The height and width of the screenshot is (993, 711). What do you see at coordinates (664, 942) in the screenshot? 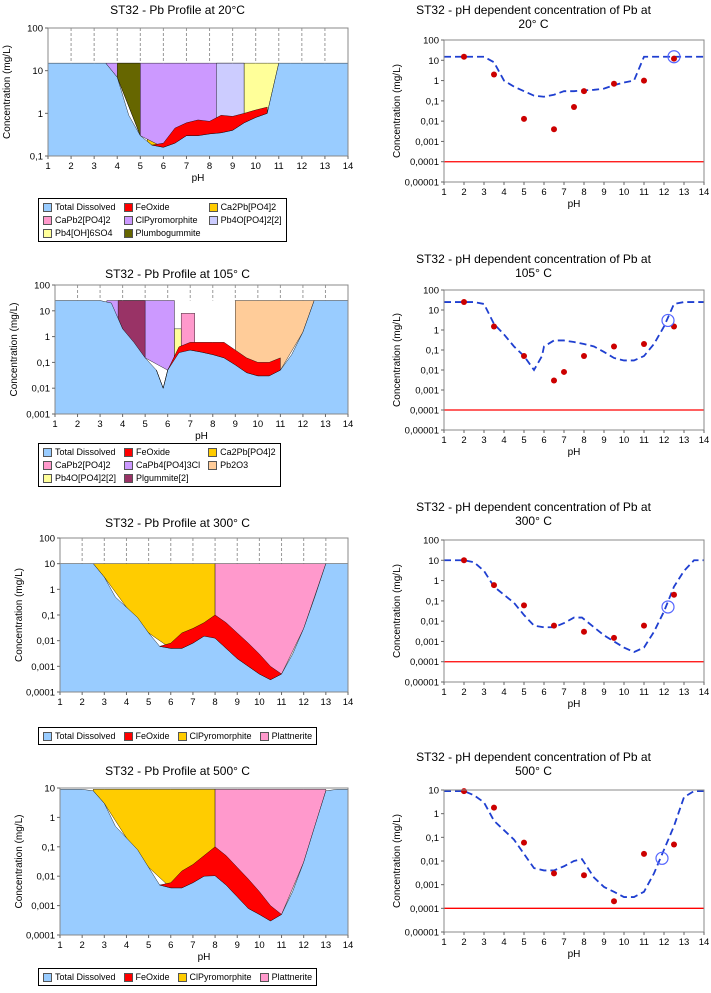
I see `x-tick-label: 12` at bounding box center [664, 942].